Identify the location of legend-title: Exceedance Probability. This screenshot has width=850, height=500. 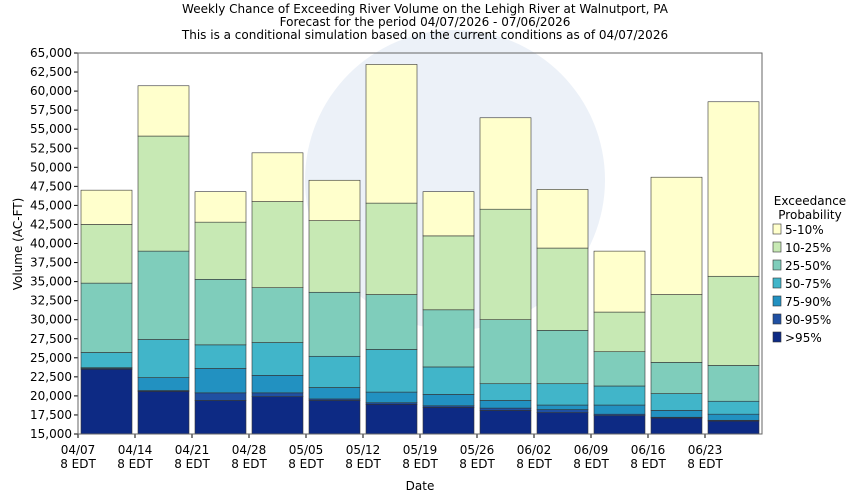
(810, 208).